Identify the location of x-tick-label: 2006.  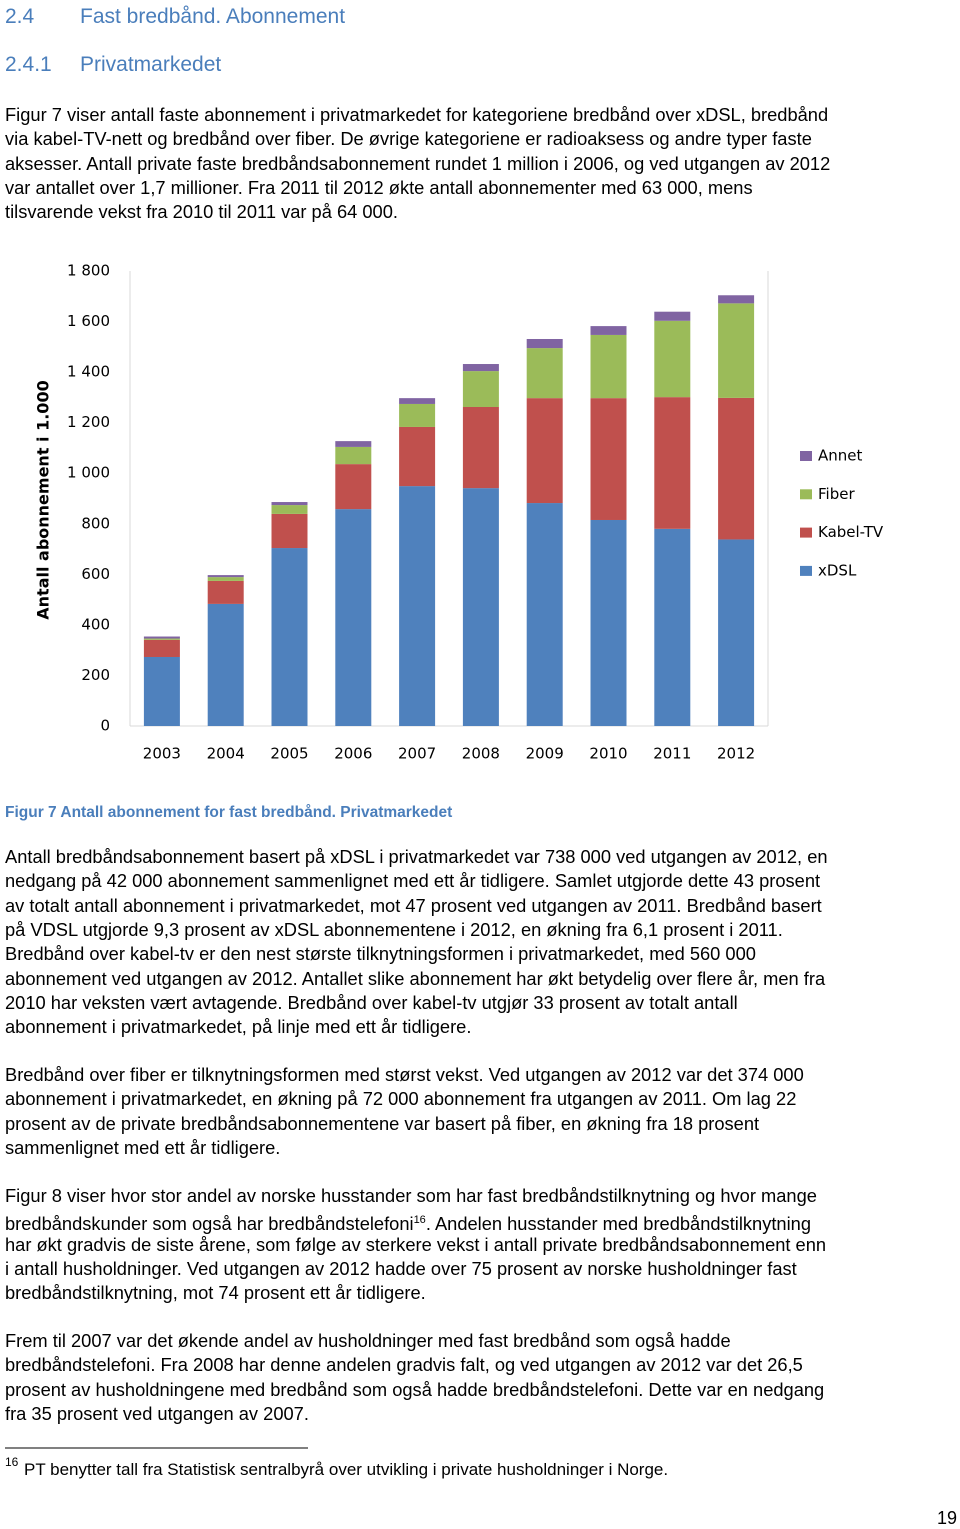
(353, 754).